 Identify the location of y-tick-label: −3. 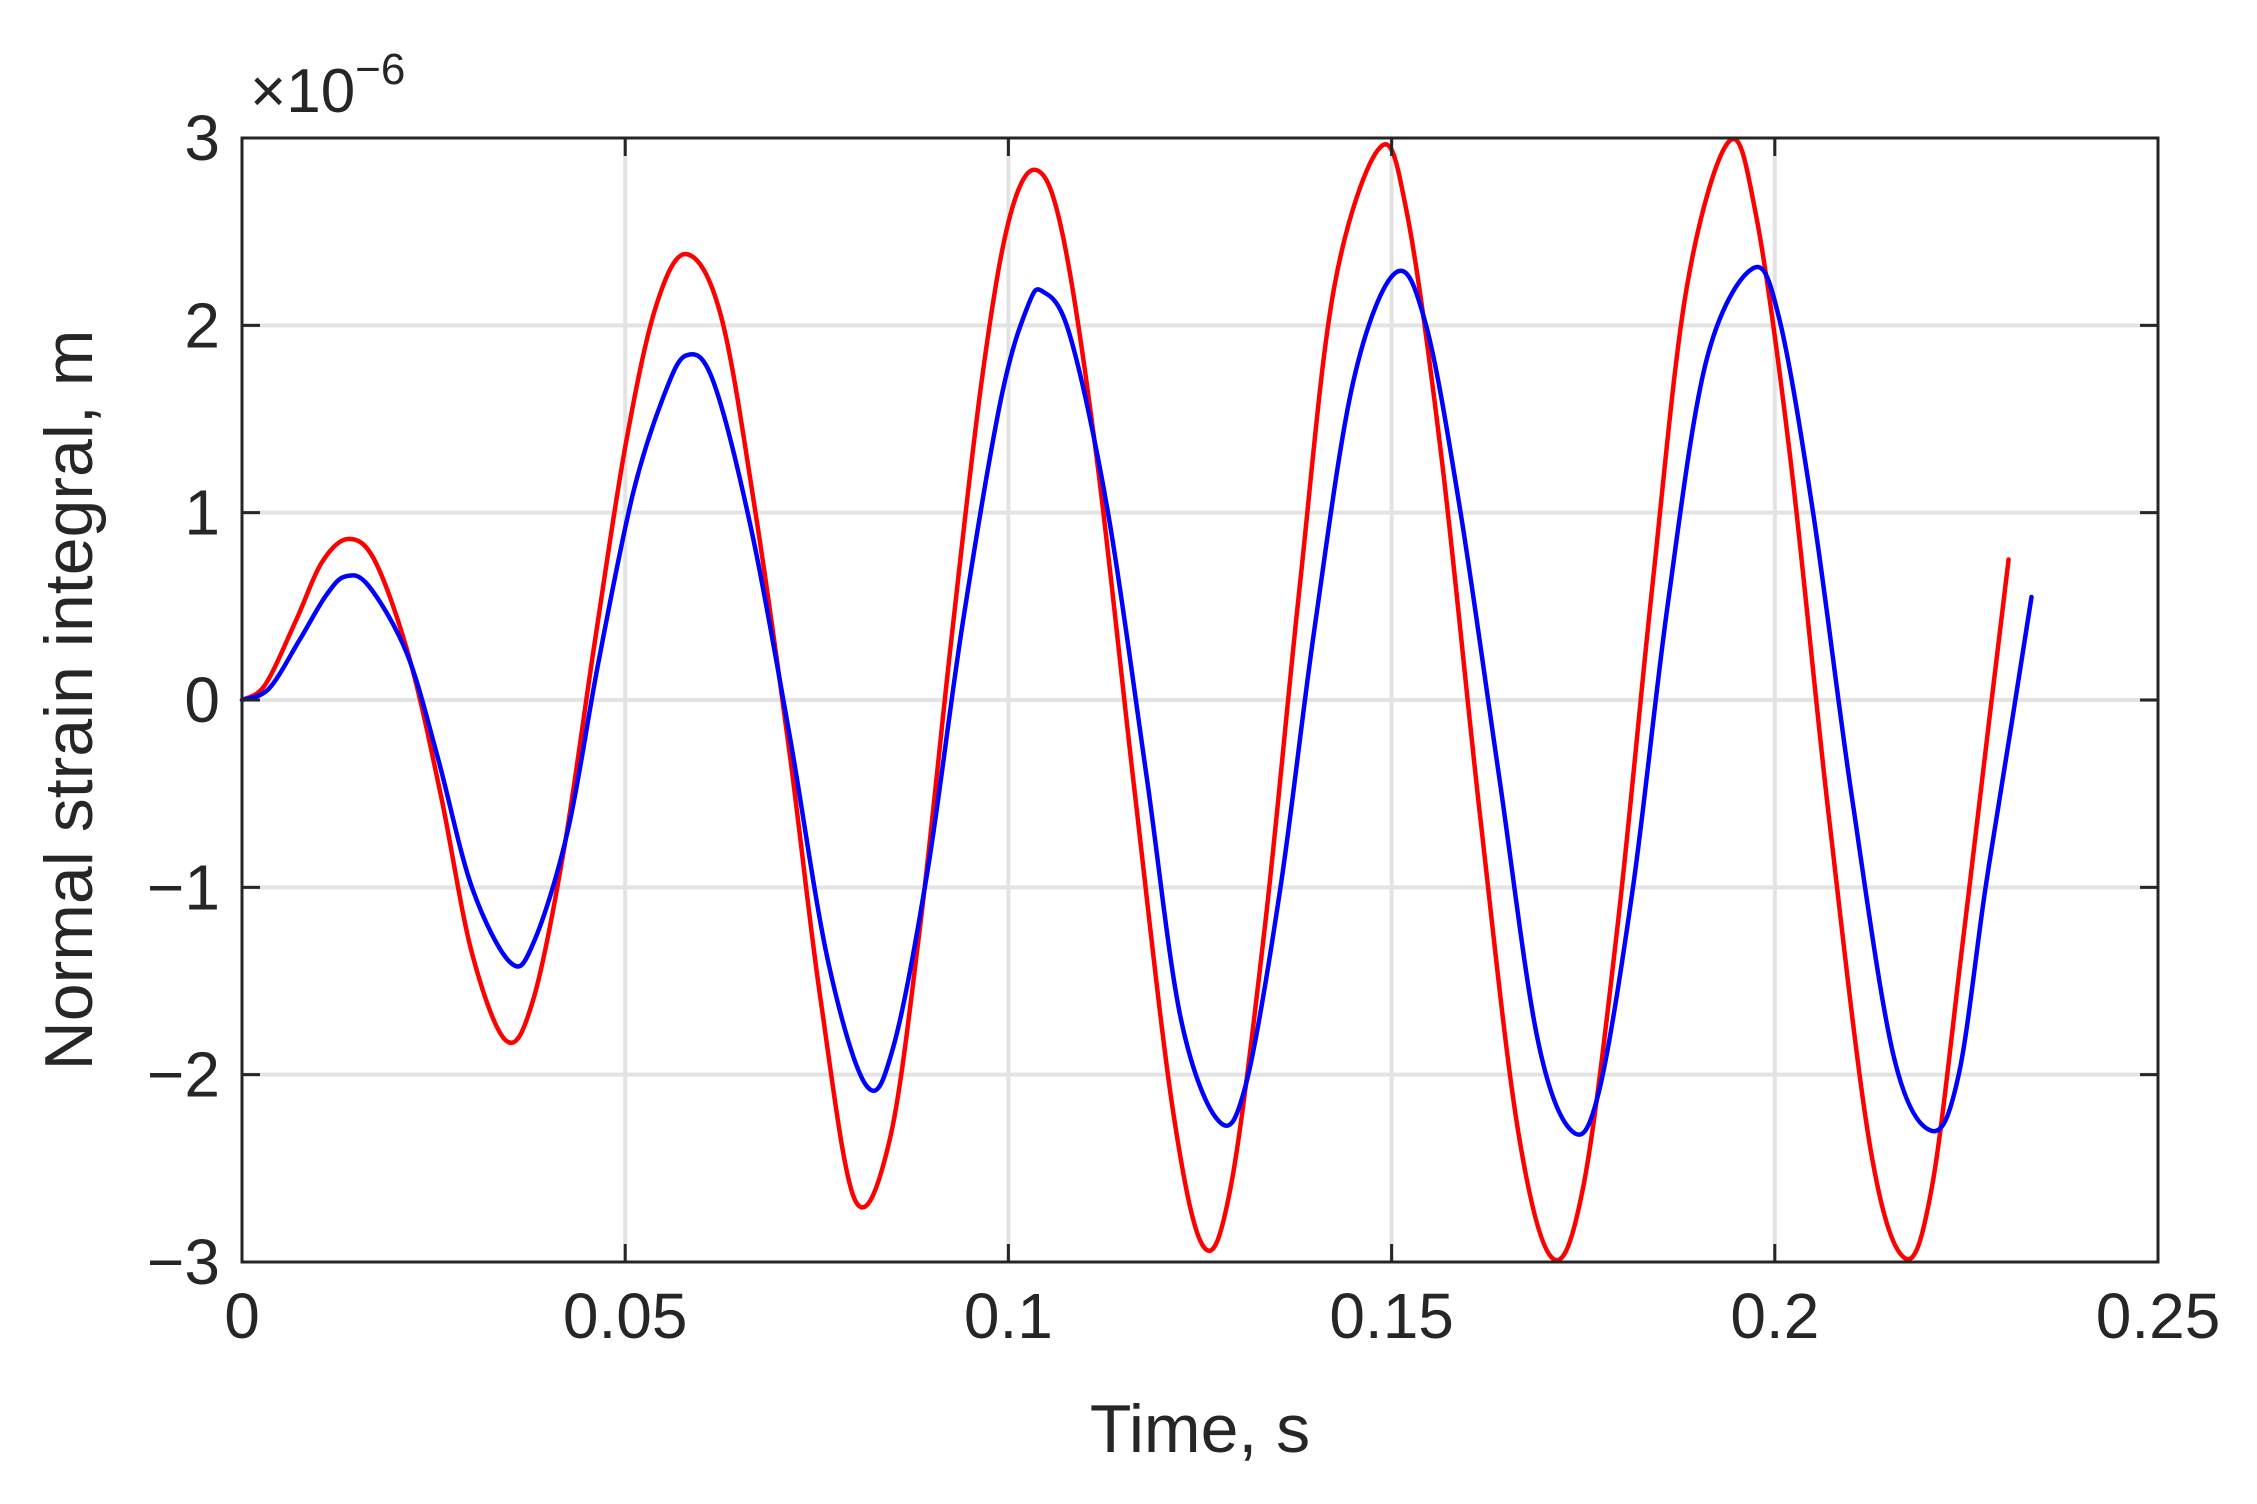
(183, 1262).